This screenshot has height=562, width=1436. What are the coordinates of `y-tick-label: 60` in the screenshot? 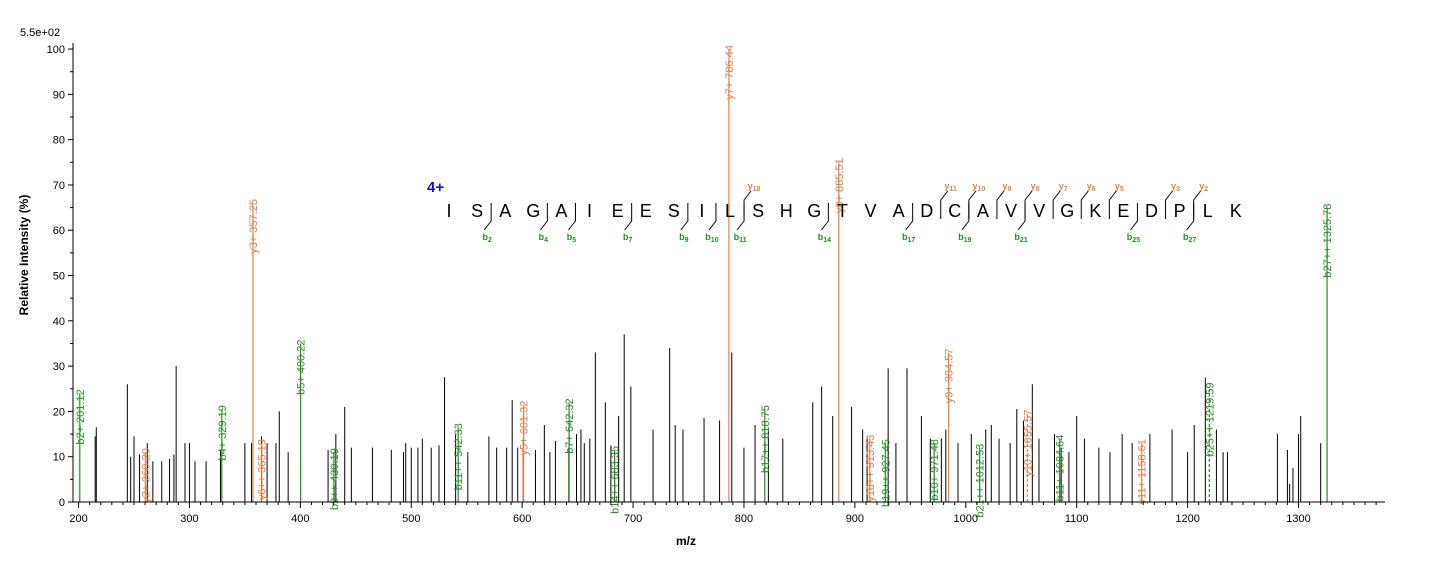 It's located at (59, 231).